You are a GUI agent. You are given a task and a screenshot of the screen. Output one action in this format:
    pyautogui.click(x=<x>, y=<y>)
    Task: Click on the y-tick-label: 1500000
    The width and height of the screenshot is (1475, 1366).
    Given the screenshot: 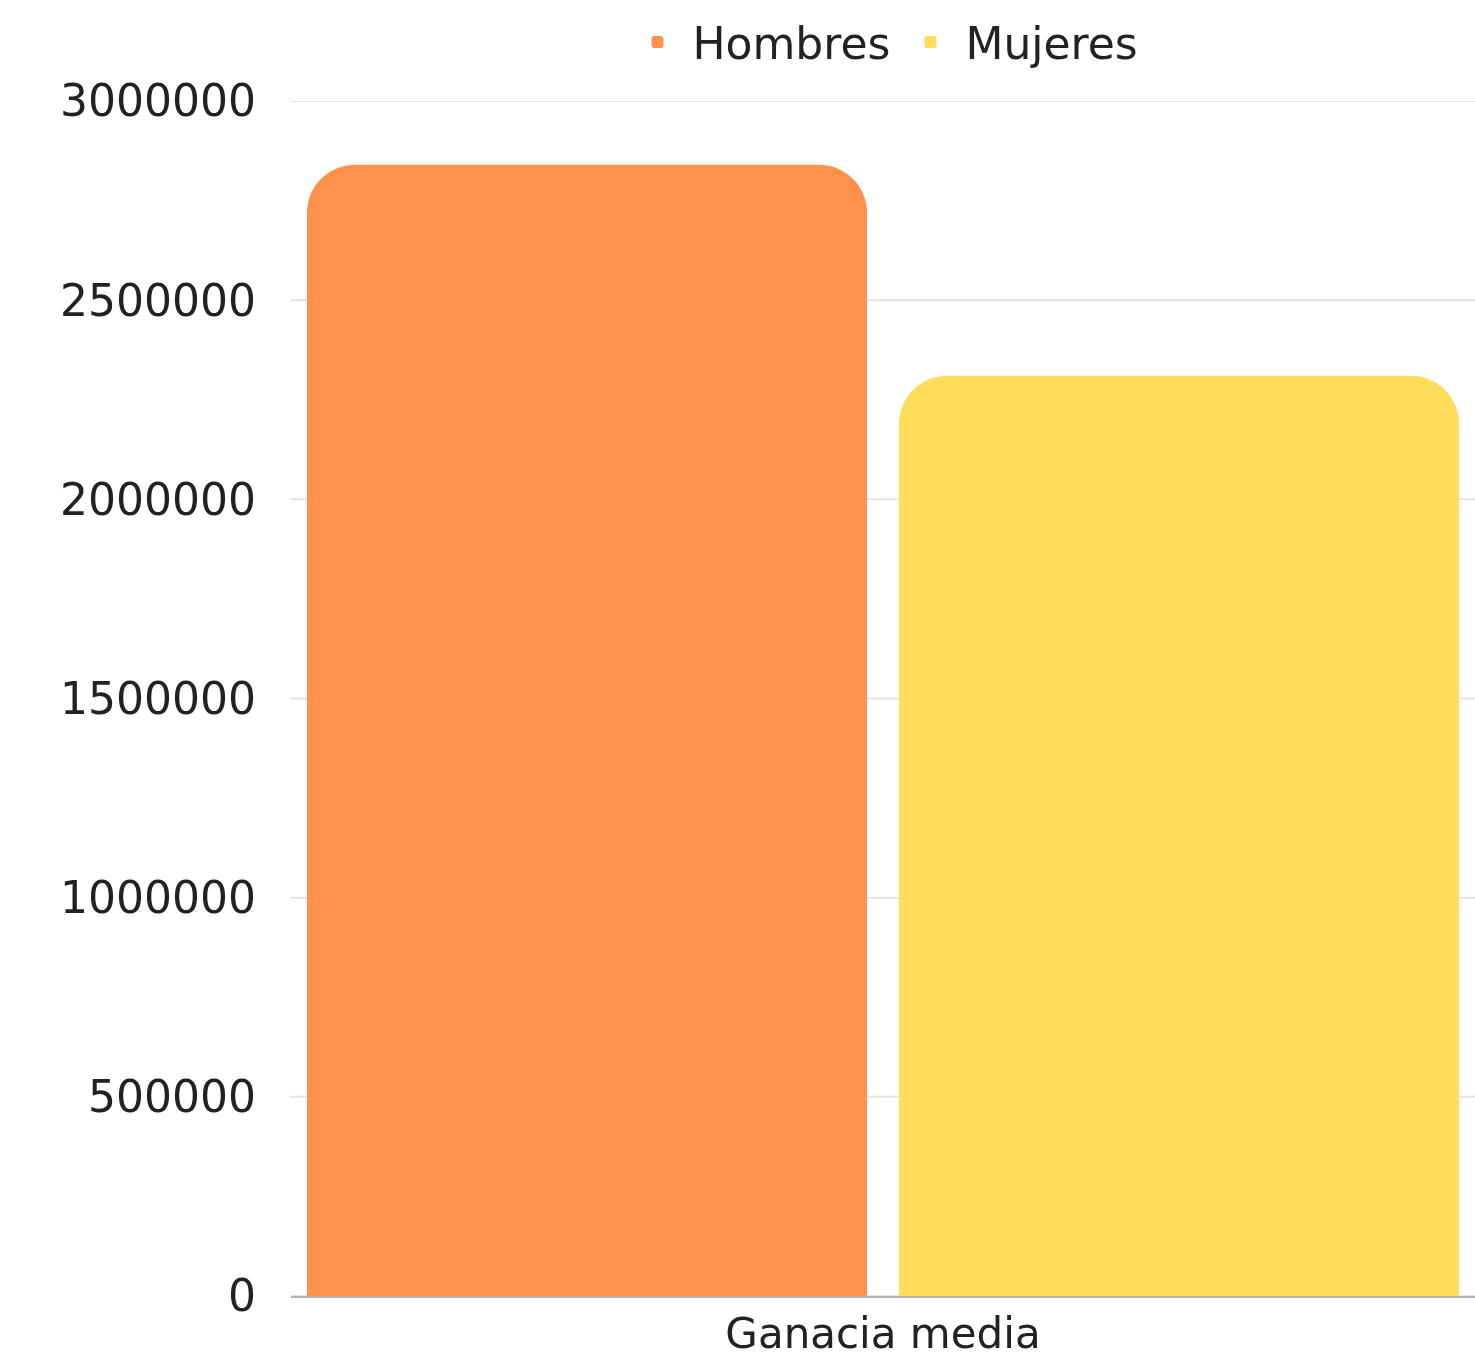 What is the action you would take?
    pyautogui.click(x=158, y=698)
    